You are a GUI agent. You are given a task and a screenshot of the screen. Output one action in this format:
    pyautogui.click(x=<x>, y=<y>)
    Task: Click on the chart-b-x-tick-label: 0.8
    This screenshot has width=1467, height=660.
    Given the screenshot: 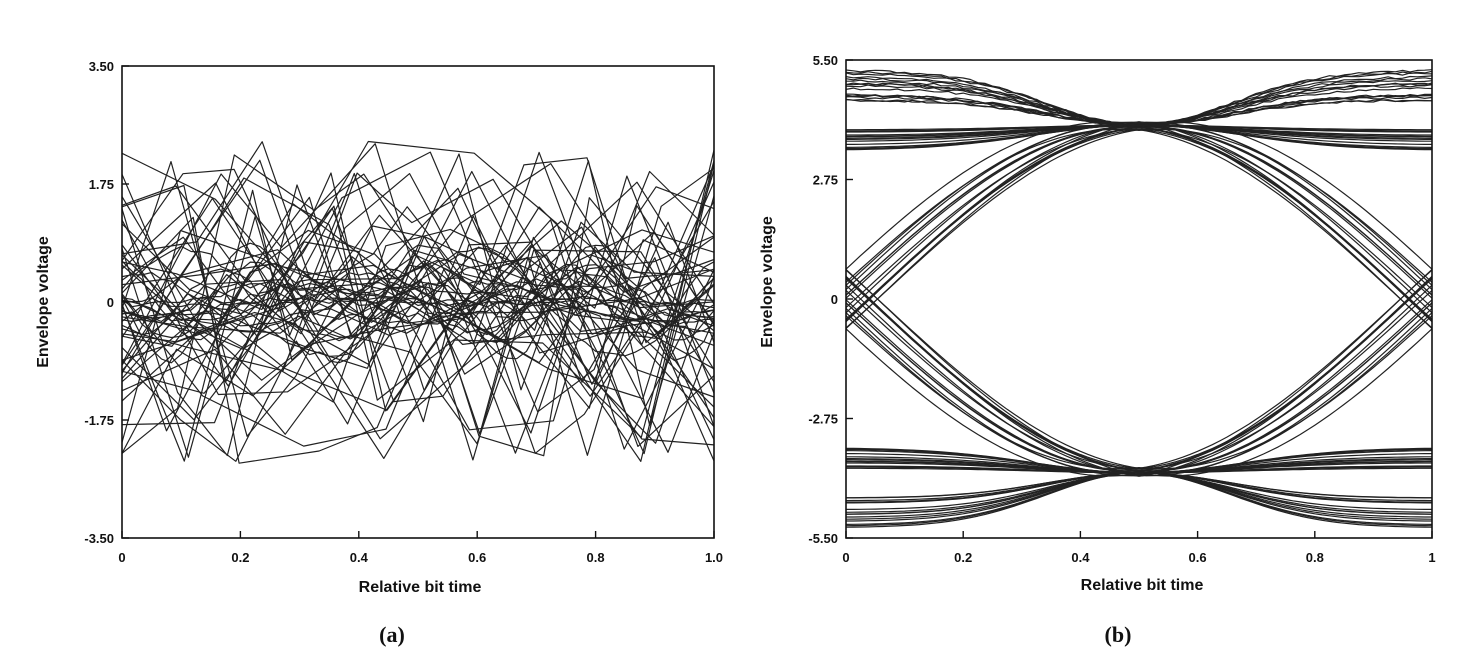 What is the action you would take?
    pyautogui.click(x=1315, y=557)
    